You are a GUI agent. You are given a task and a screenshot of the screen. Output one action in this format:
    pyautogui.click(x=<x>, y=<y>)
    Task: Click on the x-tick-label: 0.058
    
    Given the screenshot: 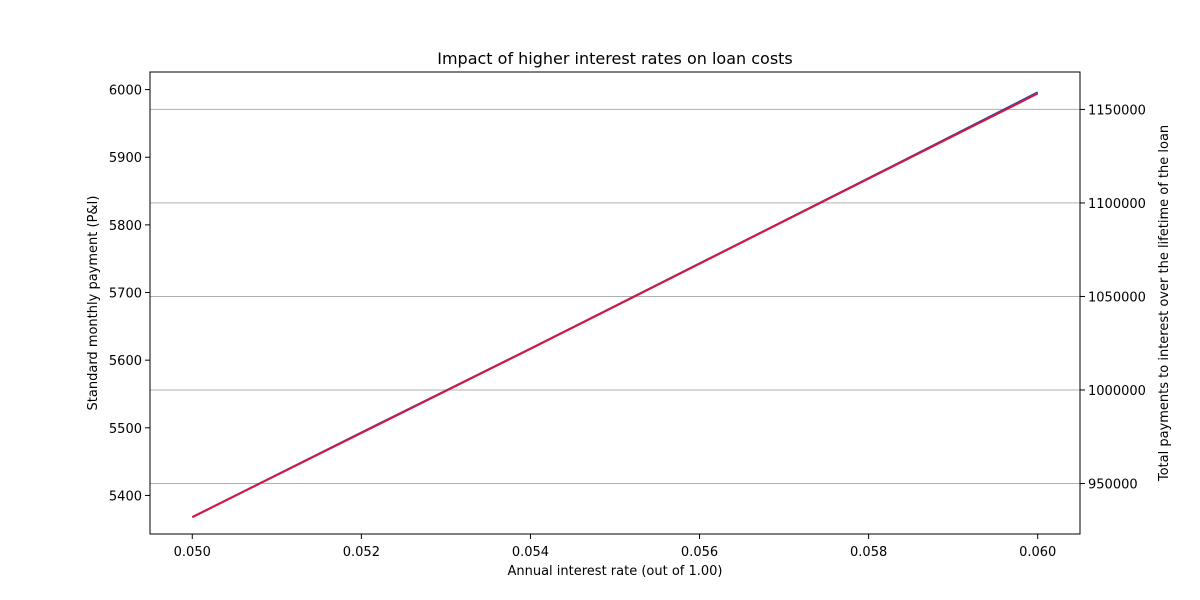 What is the action you would take?
    pyautogui.click(x=868, y=552)
    